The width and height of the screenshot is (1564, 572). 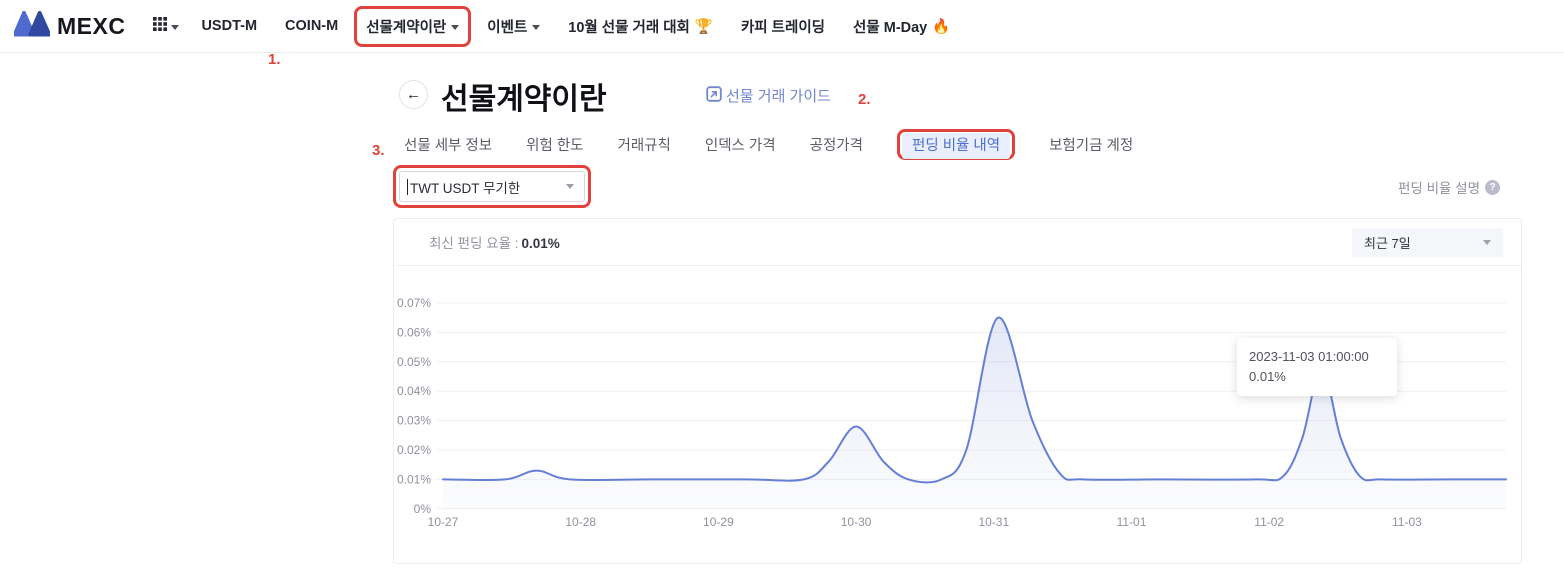 What do you see at coordinates (414, 479) in the screenshot?
I see `svg-text: 0.01%` at bounding box center [414, 479].